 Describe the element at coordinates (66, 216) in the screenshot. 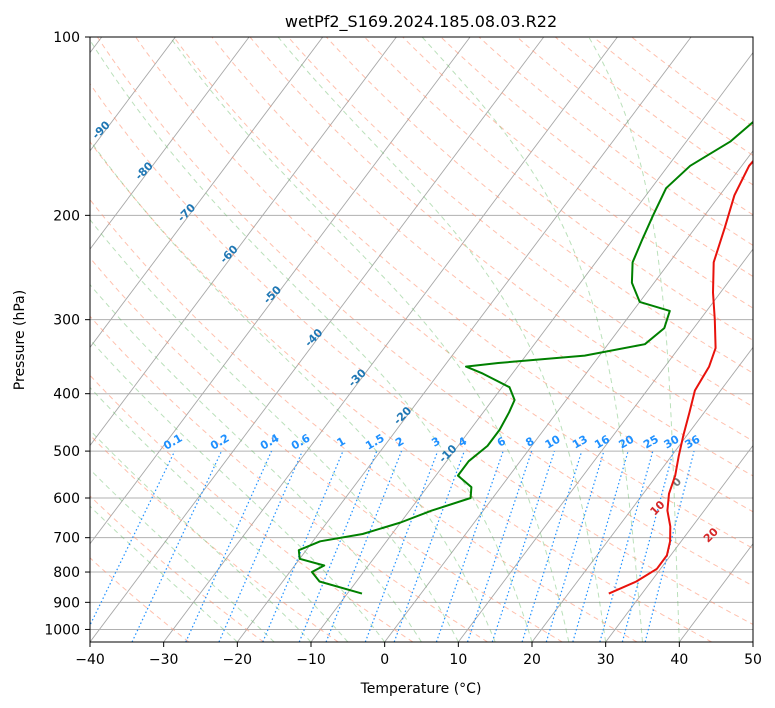

I see `y-tick-label: 200` at that location.